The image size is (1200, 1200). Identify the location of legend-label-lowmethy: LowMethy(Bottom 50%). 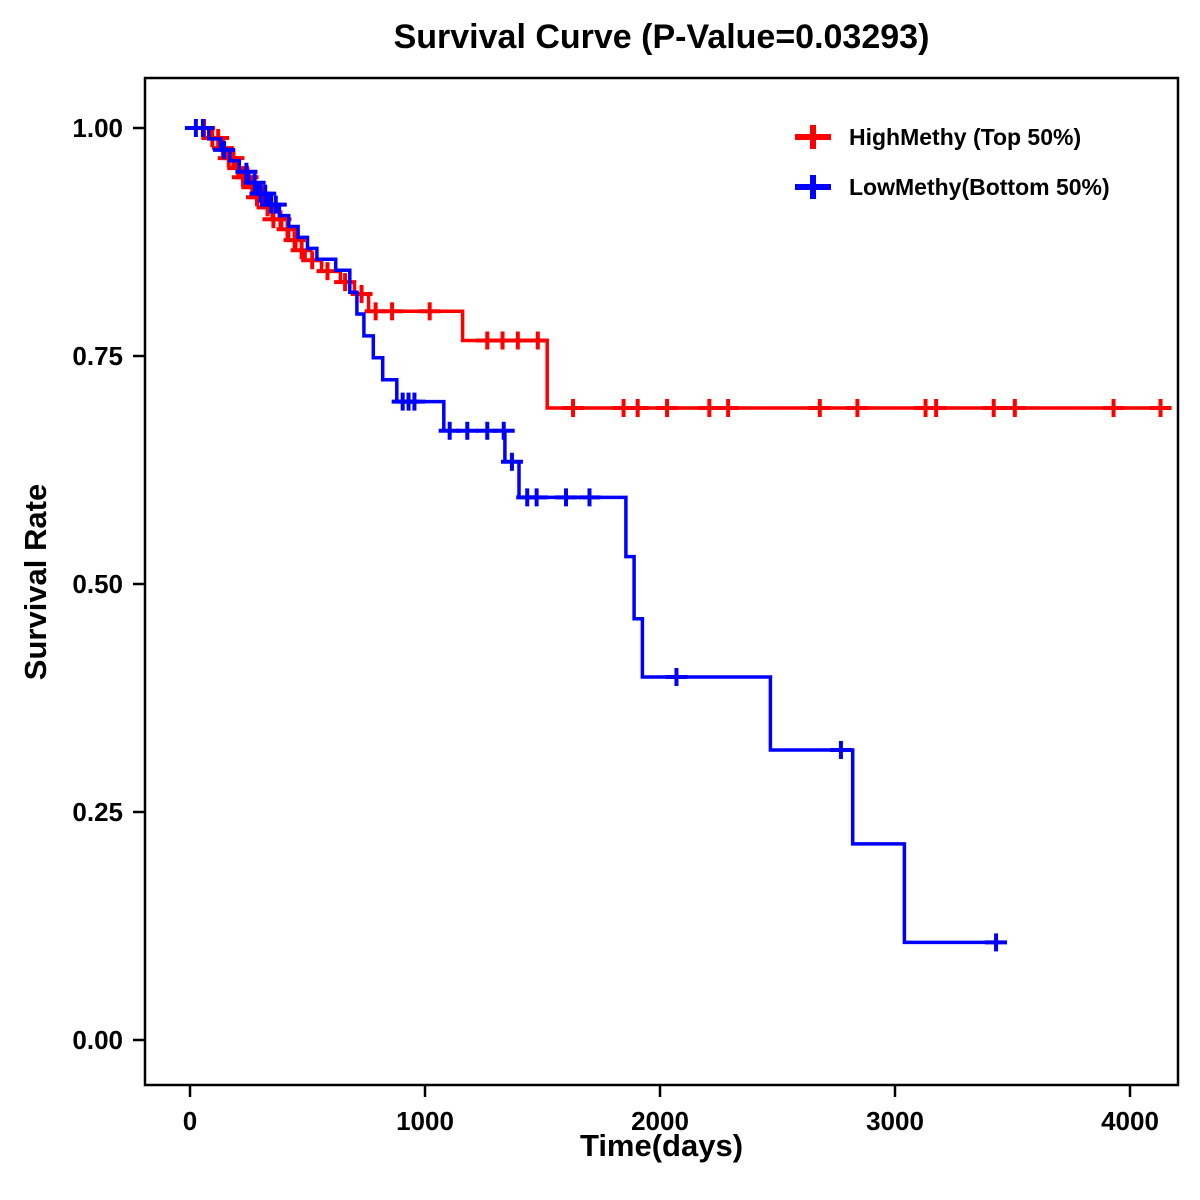
(979, 186).